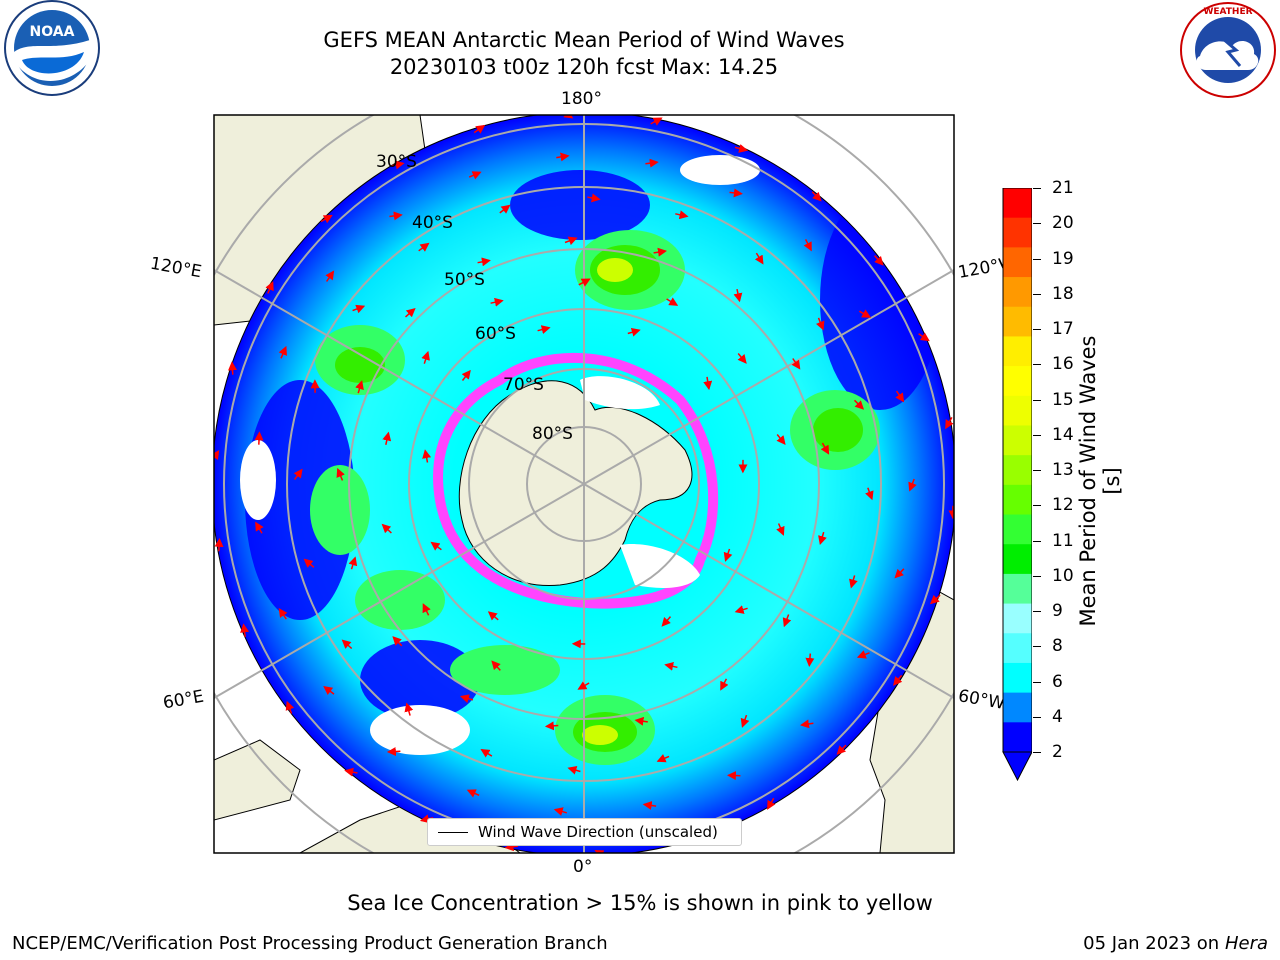  What do you see at coordinates (495, 334) in the screenshot?
I see `lat-label-60s: 60°S` at bounding box center [495, 334].